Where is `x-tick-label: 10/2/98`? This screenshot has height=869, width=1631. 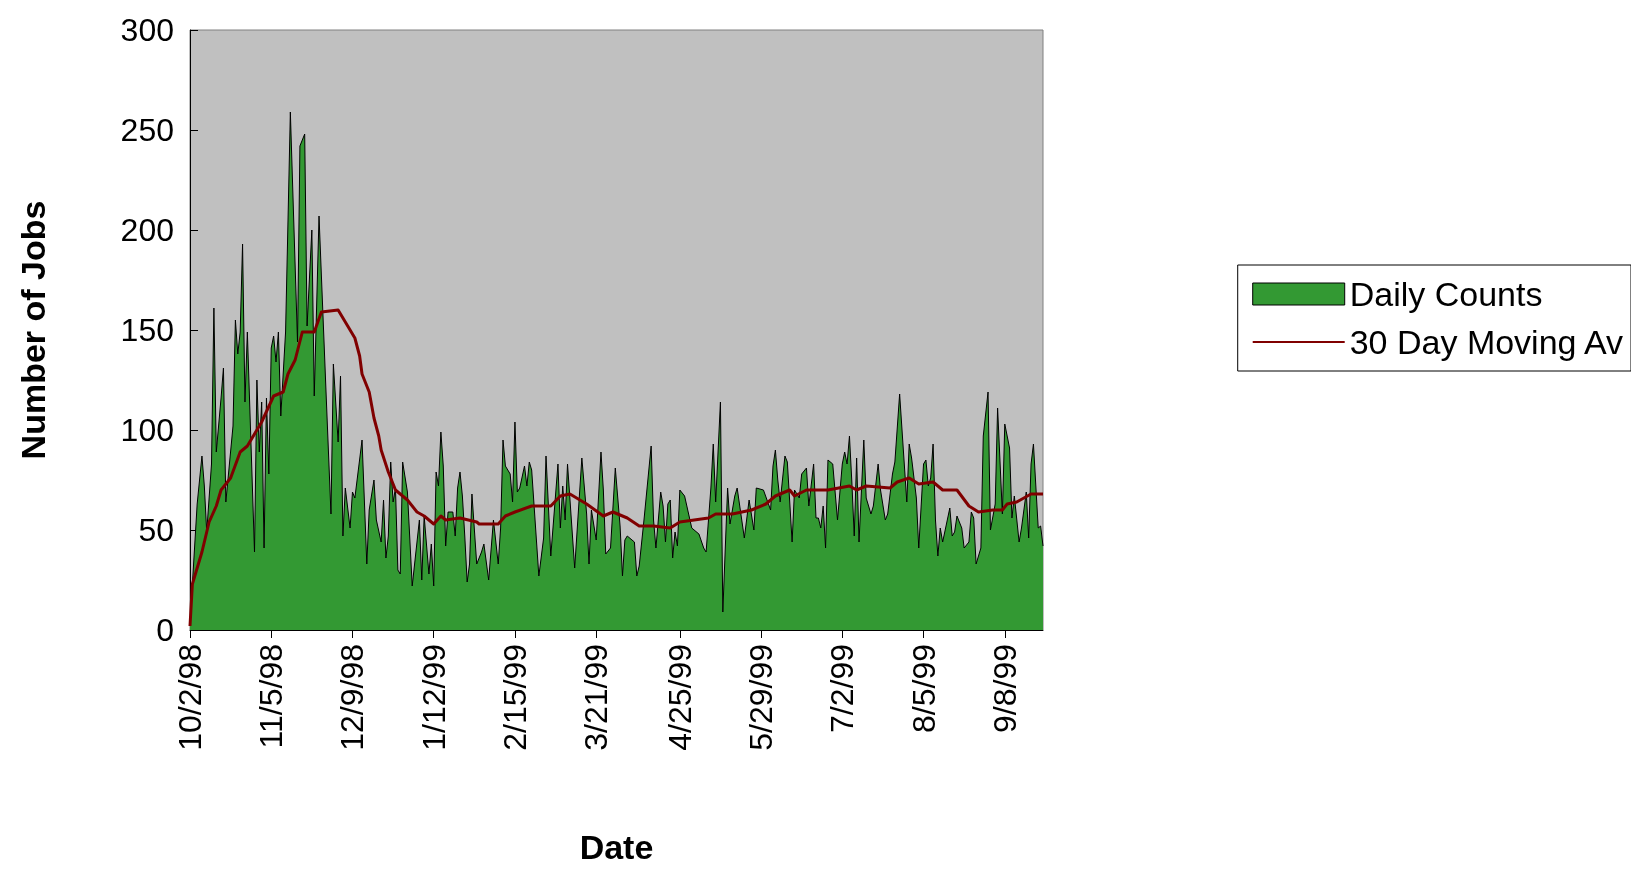
x-tick-label: 10/2/98 is located at coordinates (190, 697).